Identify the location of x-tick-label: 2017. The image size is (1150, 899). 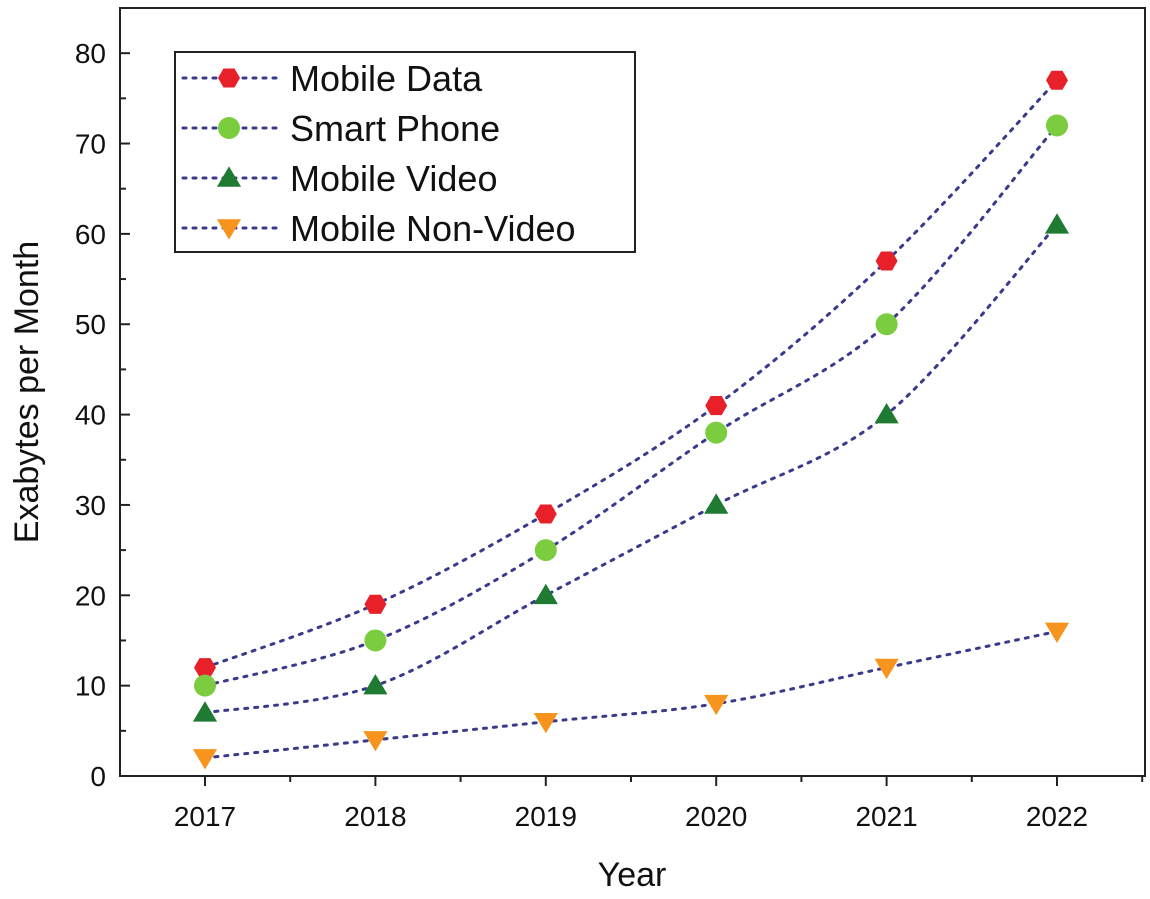
(205, 816).